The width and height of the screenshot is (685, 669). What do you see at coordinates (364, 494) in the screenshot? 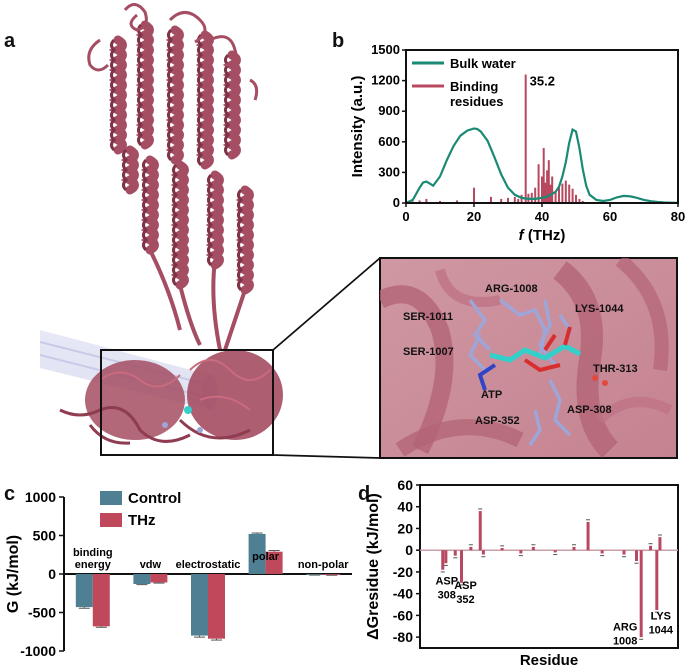
I see `panel-label-d: d` at bounding box center [364, 494].